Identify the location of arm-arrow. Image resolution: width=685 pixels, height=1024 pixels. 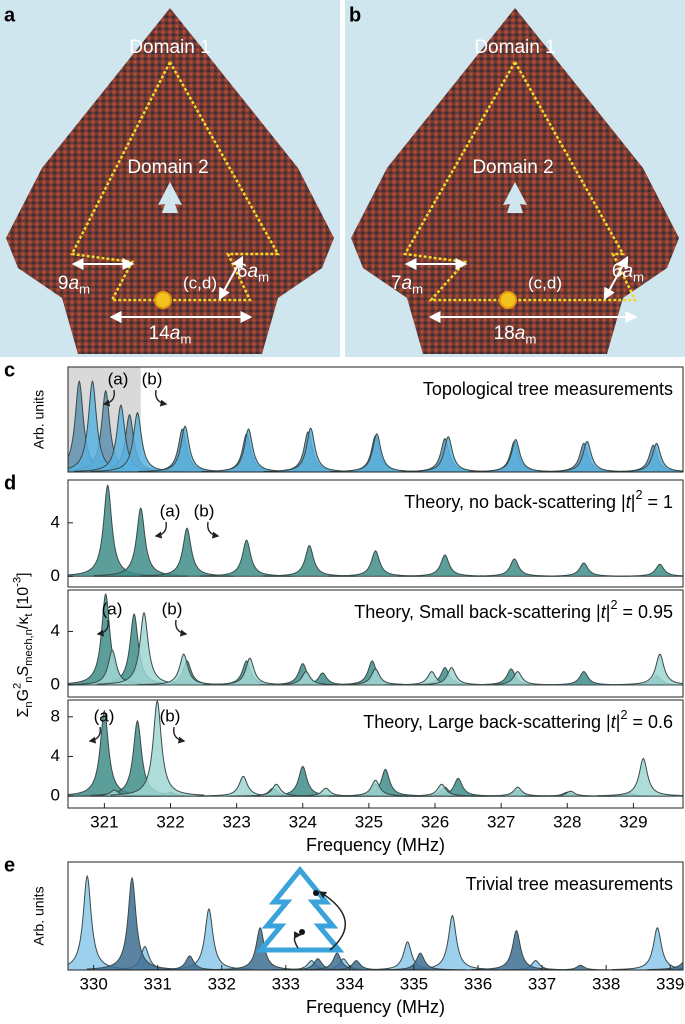
(616, 278).